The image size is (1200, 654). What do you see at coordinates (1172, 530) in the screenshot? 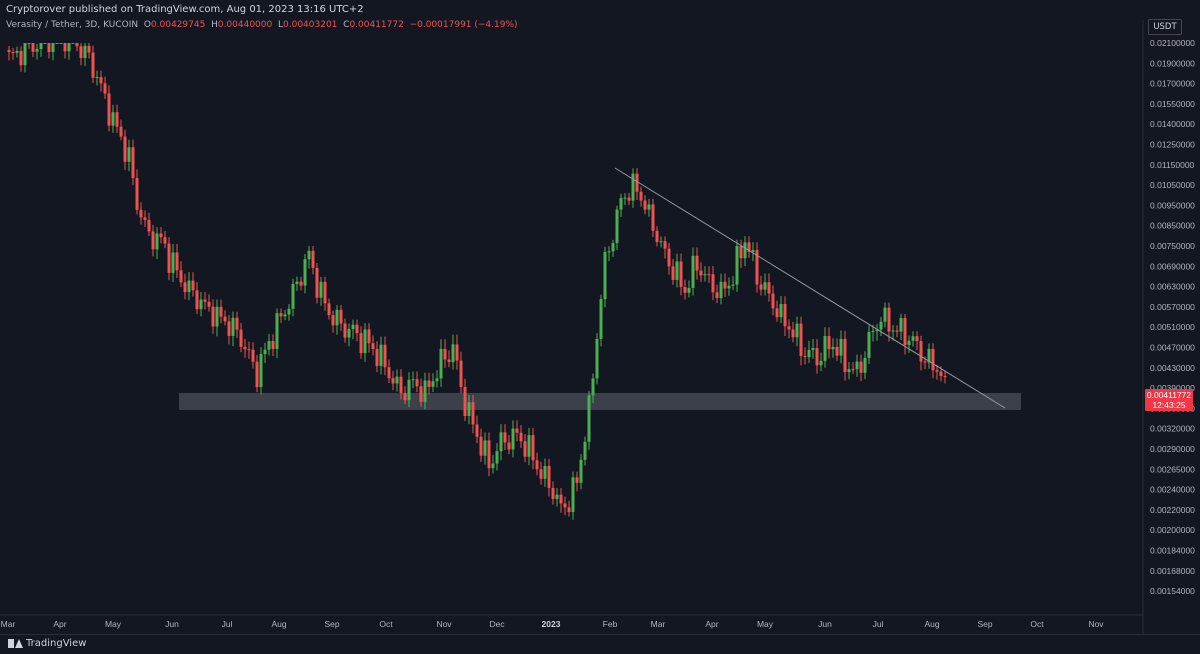
I see `price-tick-label: 0.00200000` at bounding box center [1172, 530].